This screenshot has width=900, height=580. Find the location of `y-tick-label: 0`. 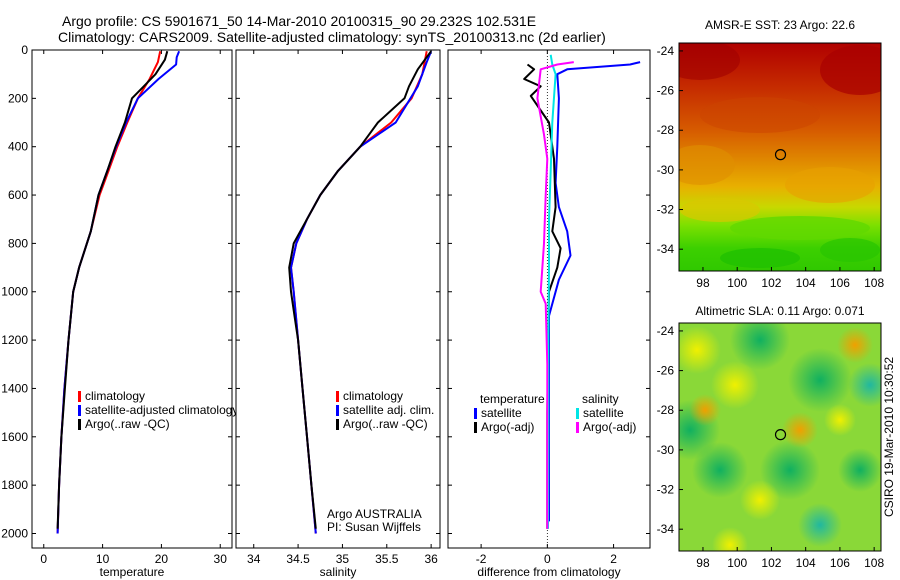

y-tick-label: 0 is located at coordinates (24, 50).